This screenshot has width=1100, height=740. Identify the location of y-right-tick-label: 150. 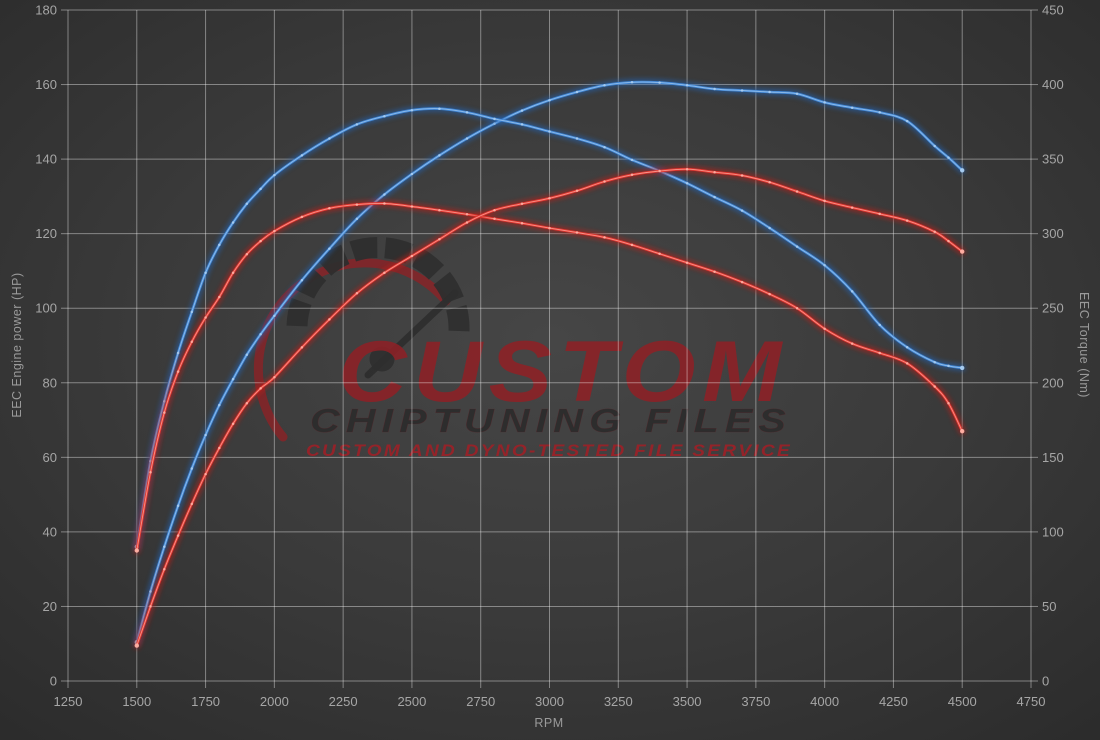
(1053, 457).